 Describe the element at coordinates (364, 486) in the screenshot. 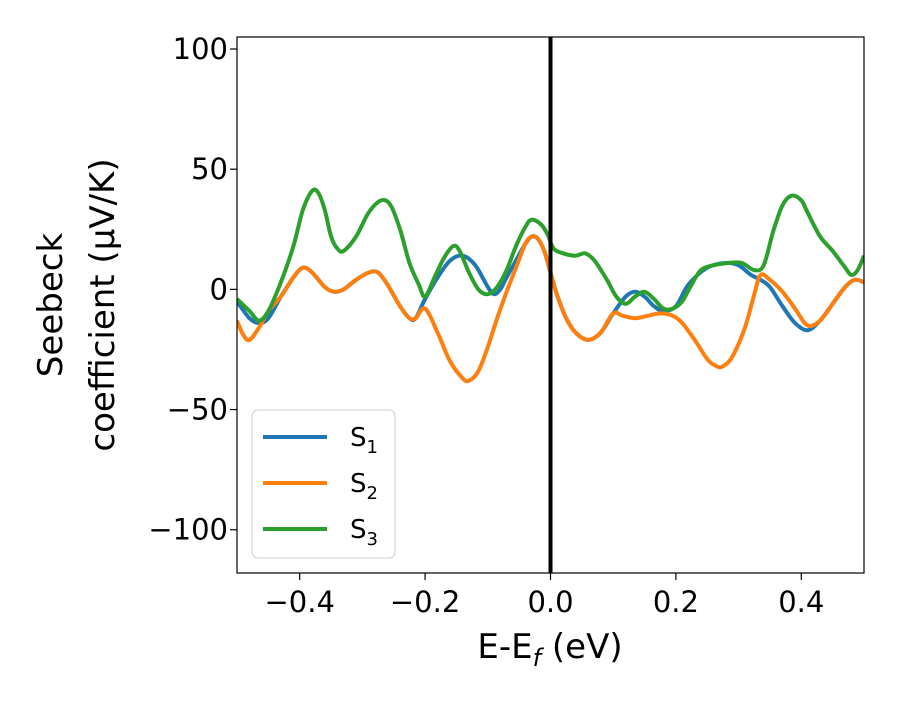

I see `legend-label-s2: S2` at that location.